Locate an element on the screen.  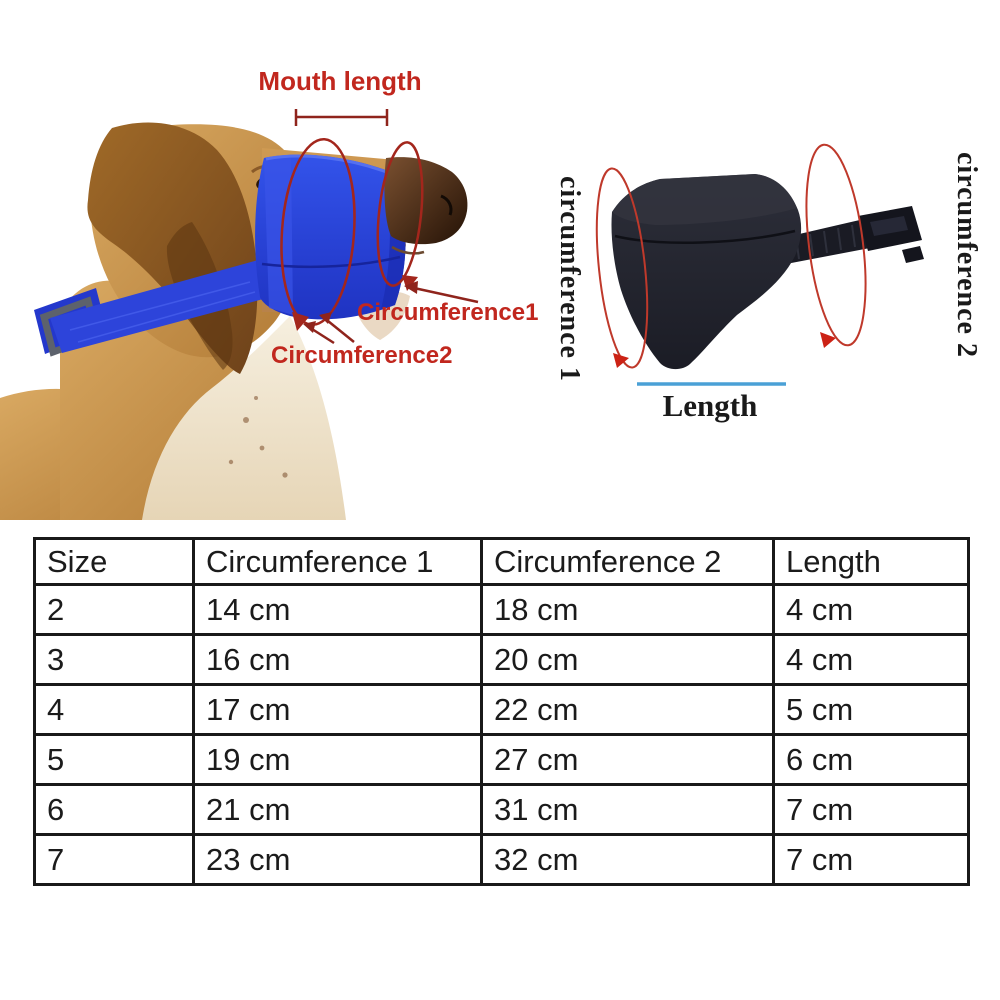
blue-muzzle is located at coordinates (330, 237).